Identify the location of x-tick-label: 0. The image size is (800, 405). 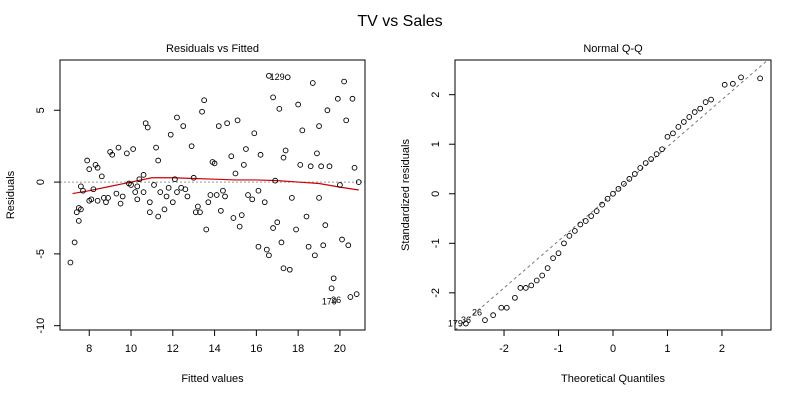
(613, 349).